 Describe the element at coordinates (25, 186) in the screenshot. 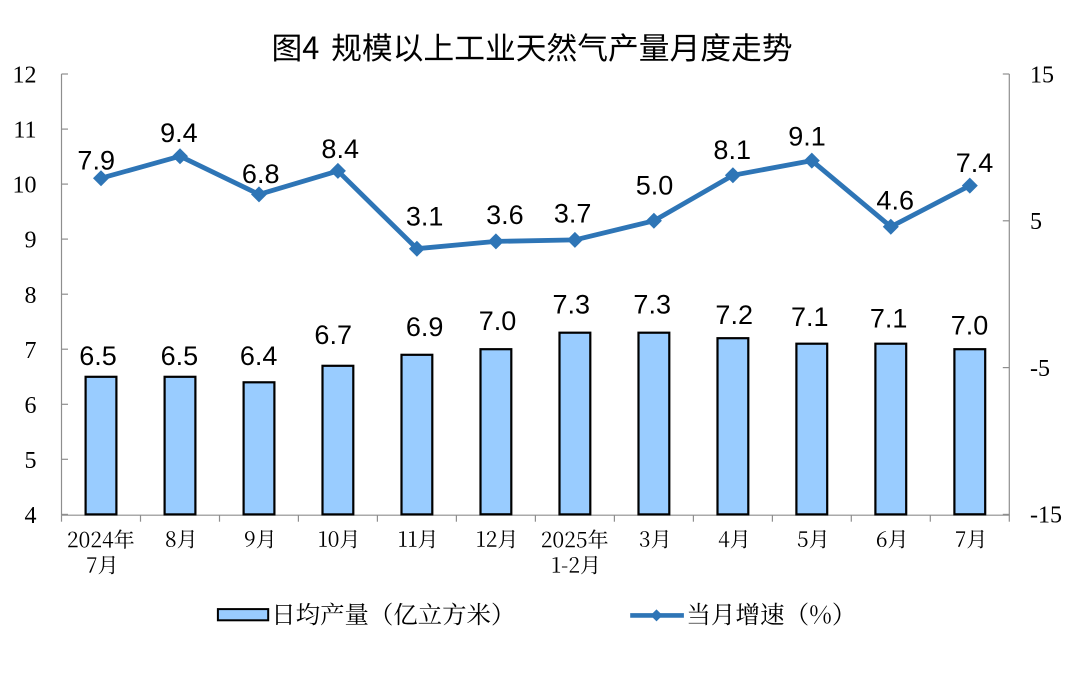

I see `svg-text: 10` at that location.